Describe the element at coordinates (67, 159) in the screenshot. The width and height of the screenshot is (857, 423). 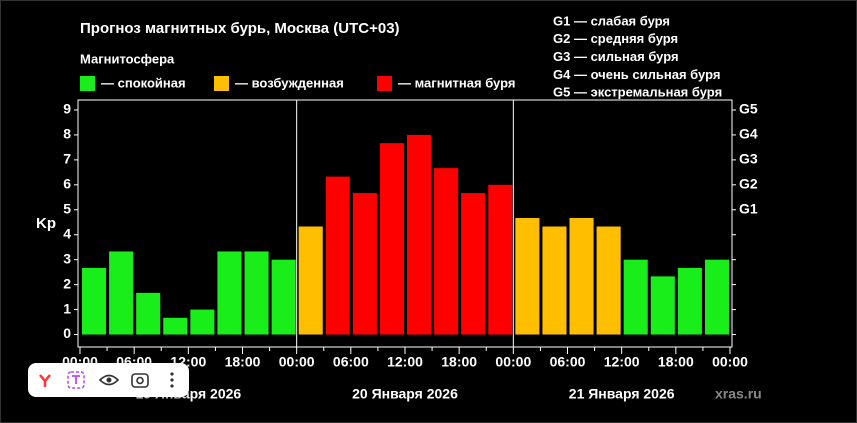
I see `y-tick-label: 7` at that location.